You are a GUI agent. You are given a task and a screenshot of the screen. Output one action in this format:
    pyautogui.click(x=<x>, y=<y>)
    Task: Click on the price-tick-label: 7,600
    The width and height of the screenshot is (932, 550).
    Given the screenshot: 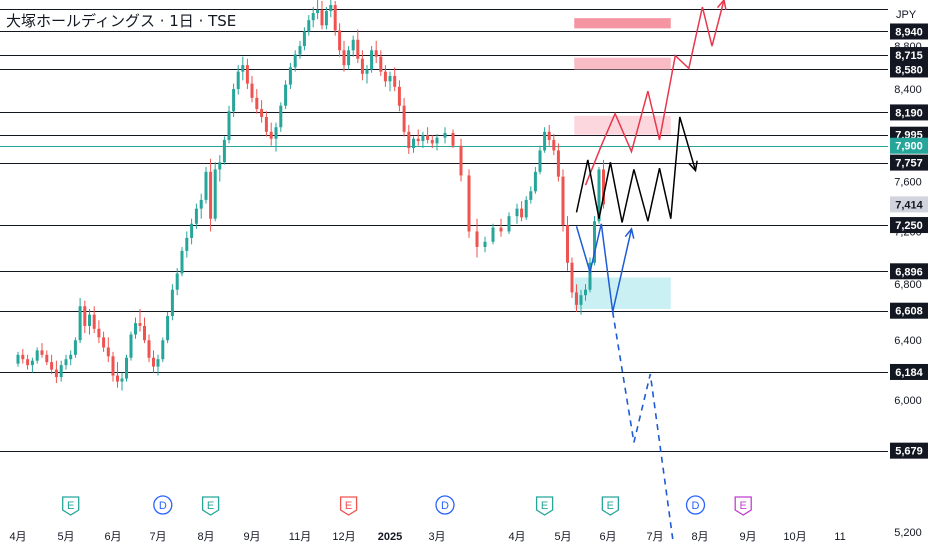 What is the action you would take?
    pyautogui.click(x=908, y=182)
    